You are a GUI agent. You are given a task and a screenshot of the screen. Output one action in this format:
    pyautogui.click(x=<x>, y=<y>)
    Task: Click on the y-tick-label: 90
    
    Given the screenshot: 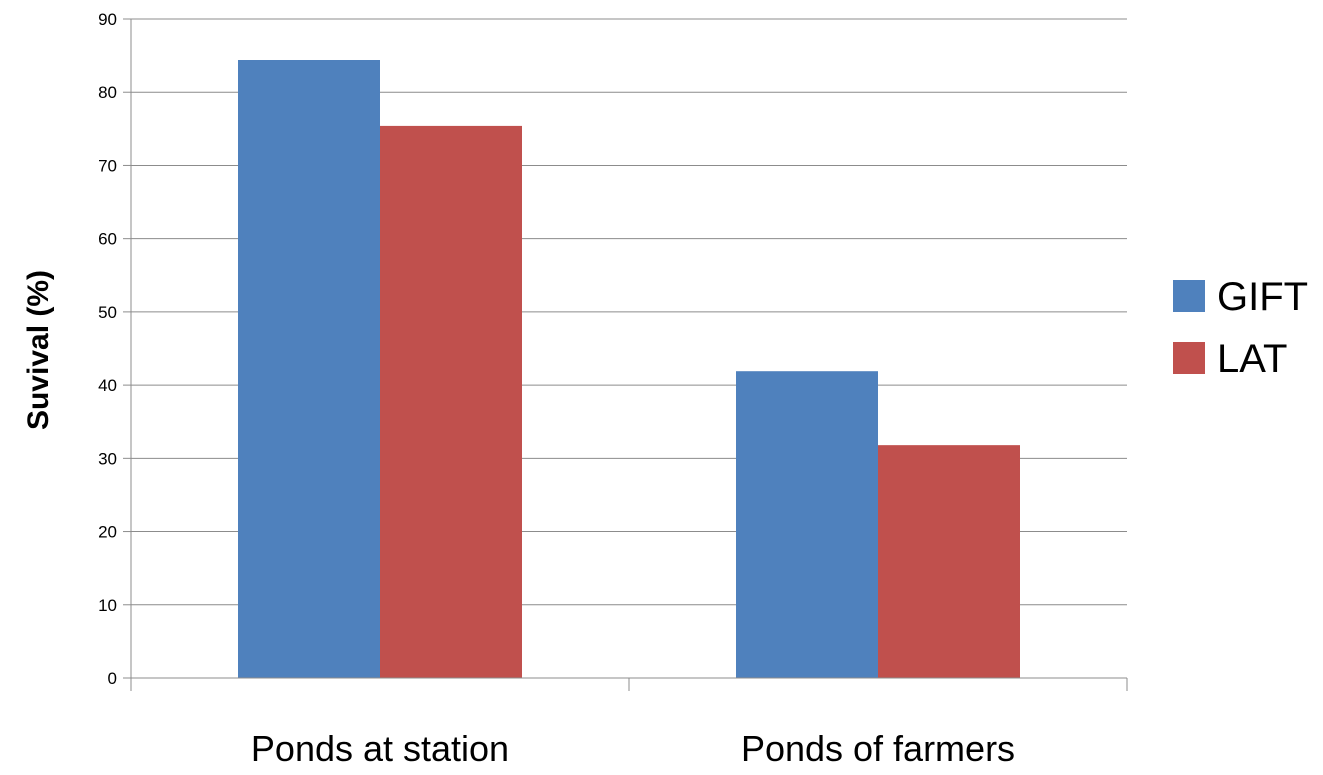 What is the action you would take?
    pyautogui.click(x=107, y=19)
    